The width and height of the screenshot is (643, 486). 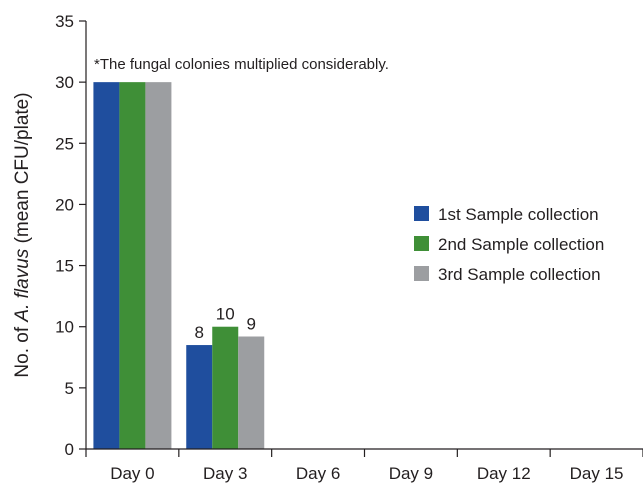 I want to click on y-tick-label: 15, so click(x=64, y=266).